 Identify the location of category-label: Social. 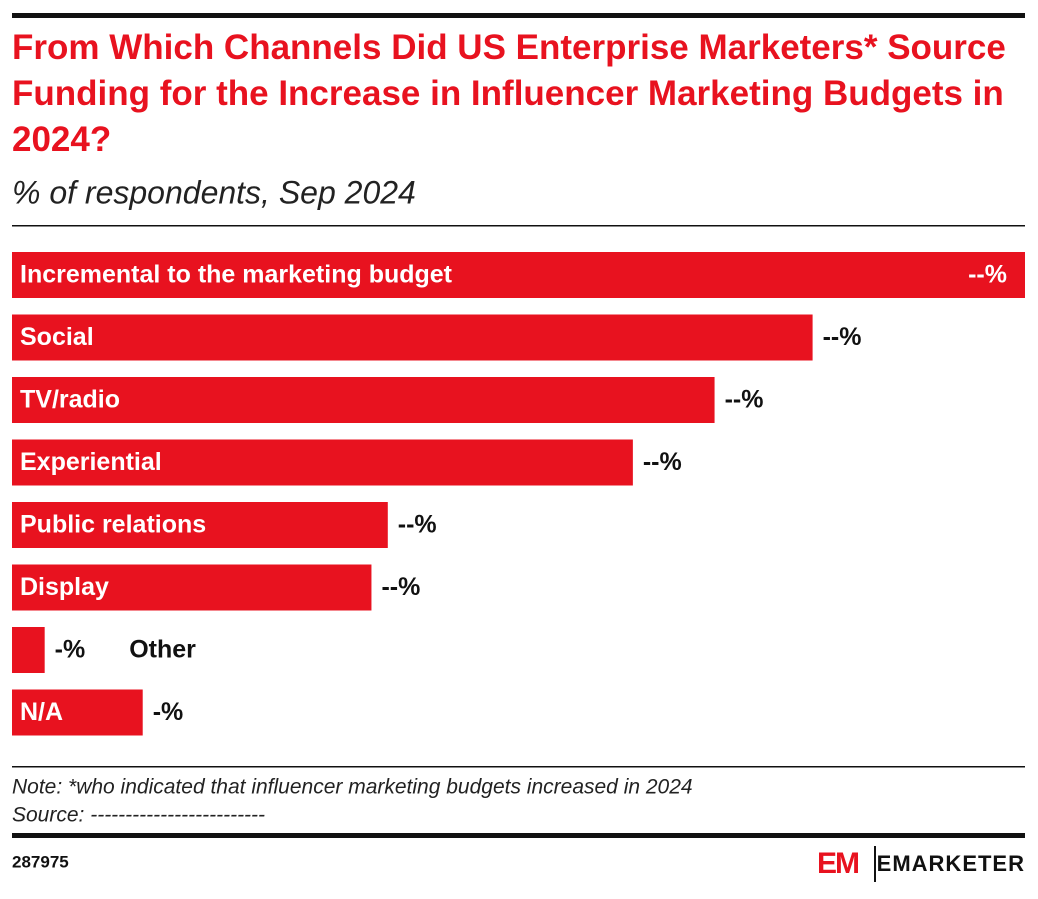
(57, 337).